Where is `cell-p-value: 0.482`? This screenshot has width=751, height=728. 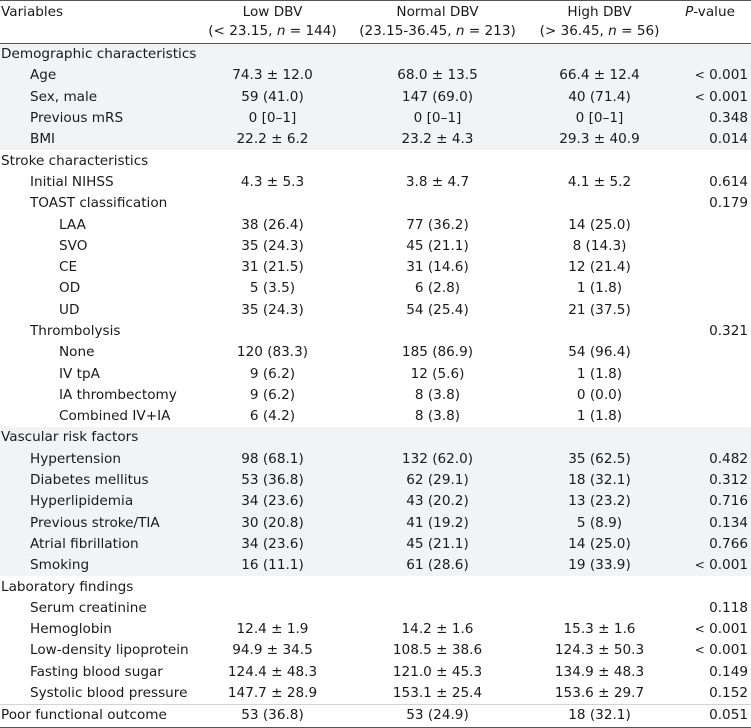 cell-p-value: 0.482 is located at coordinates (710, 459).